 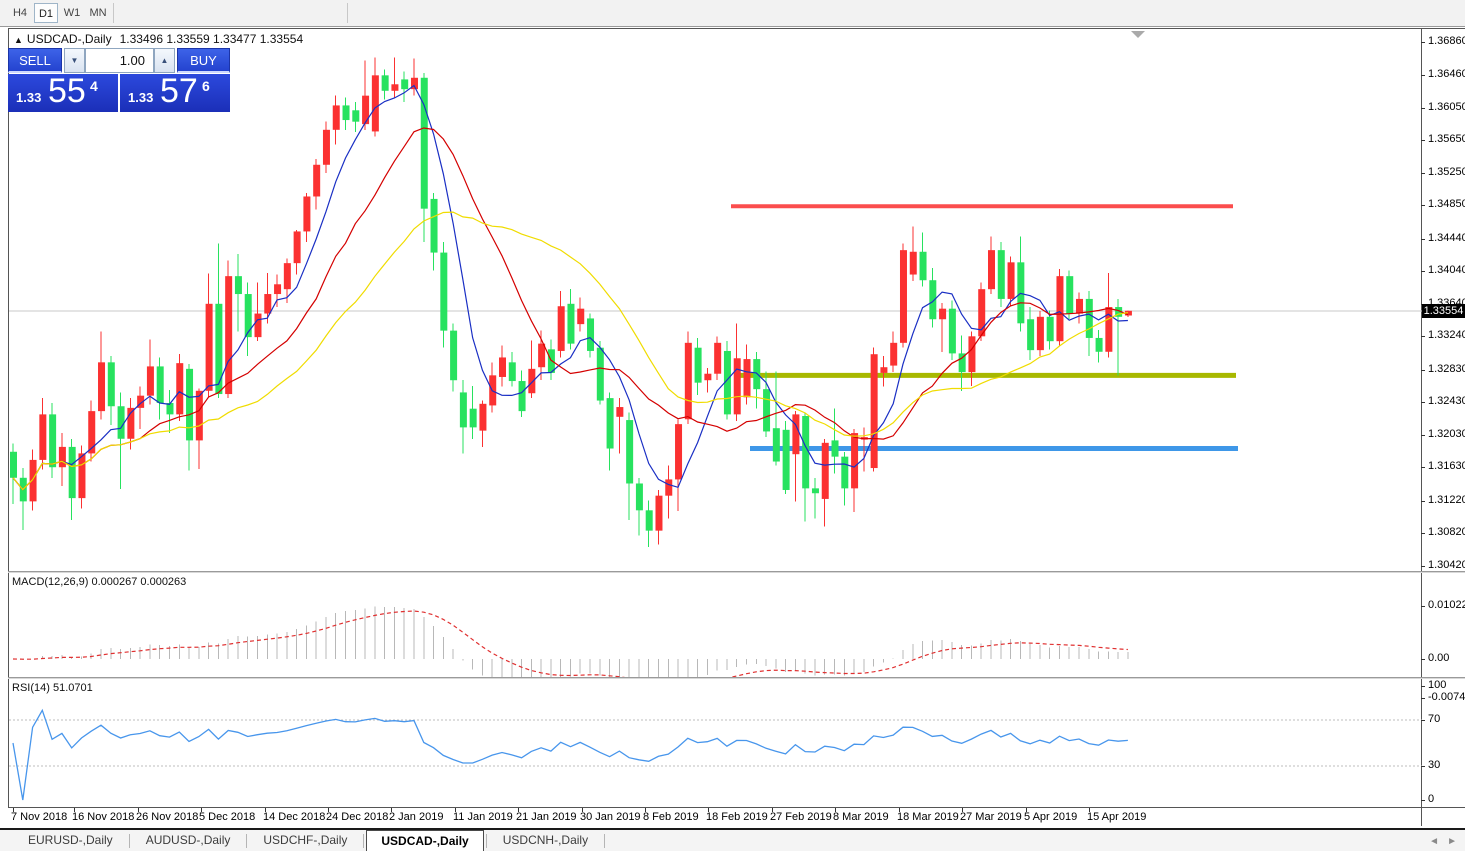 I want to click on macd-signal-line, so click(x=570, y=643).